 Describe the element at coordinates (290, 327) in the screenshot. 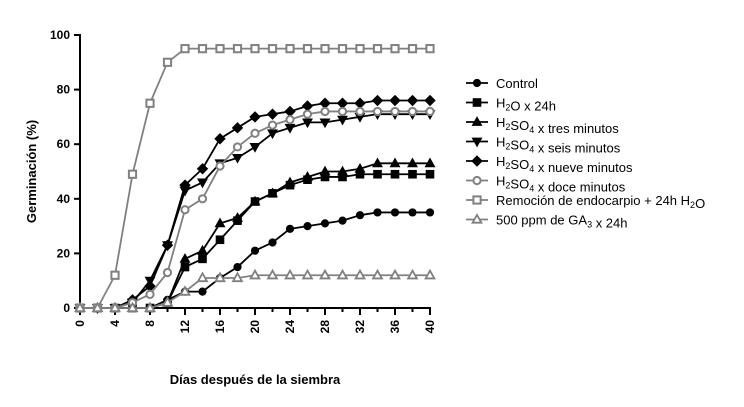

I see `x-tick-label: 24` at that location.